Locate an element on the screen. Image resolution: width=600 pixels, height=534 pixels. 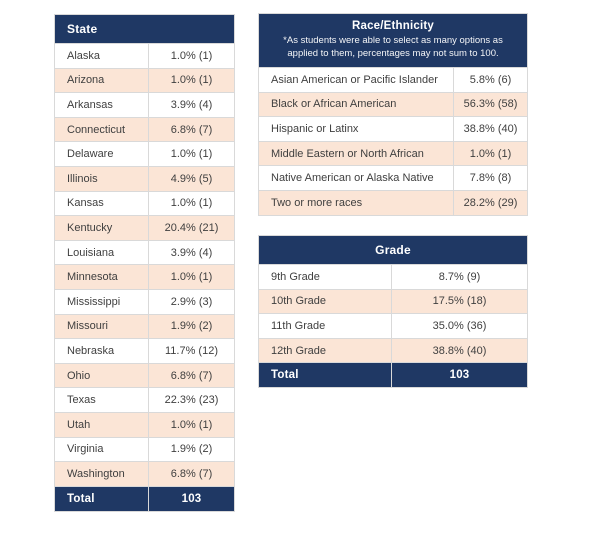
table-row: Virginia 1.9% (2) is located at coordinates (144, 449).